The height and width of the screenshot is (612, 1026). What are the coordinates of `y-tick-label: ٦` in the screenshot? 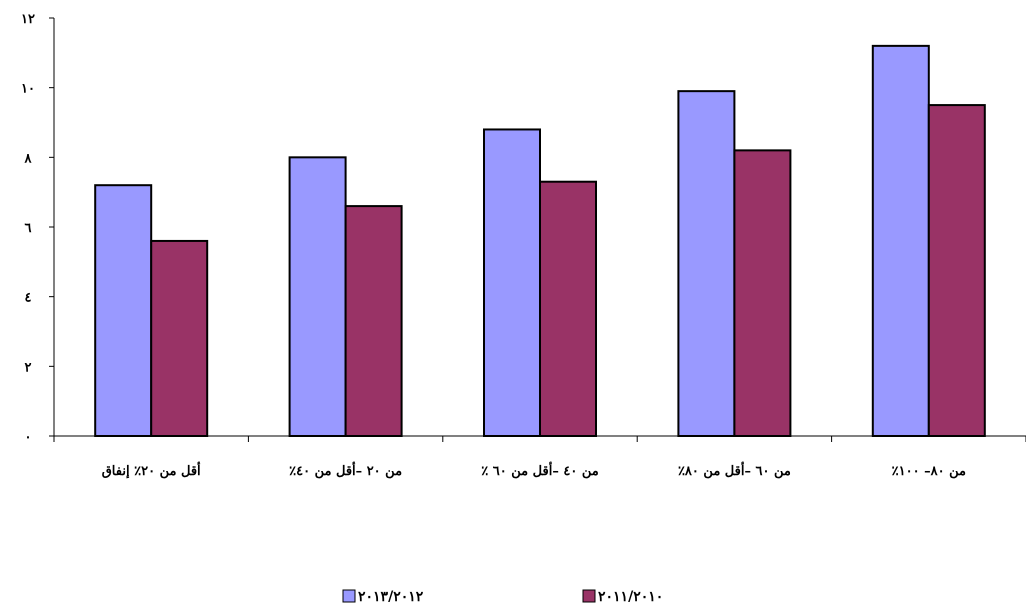 It's located at (28, 228).